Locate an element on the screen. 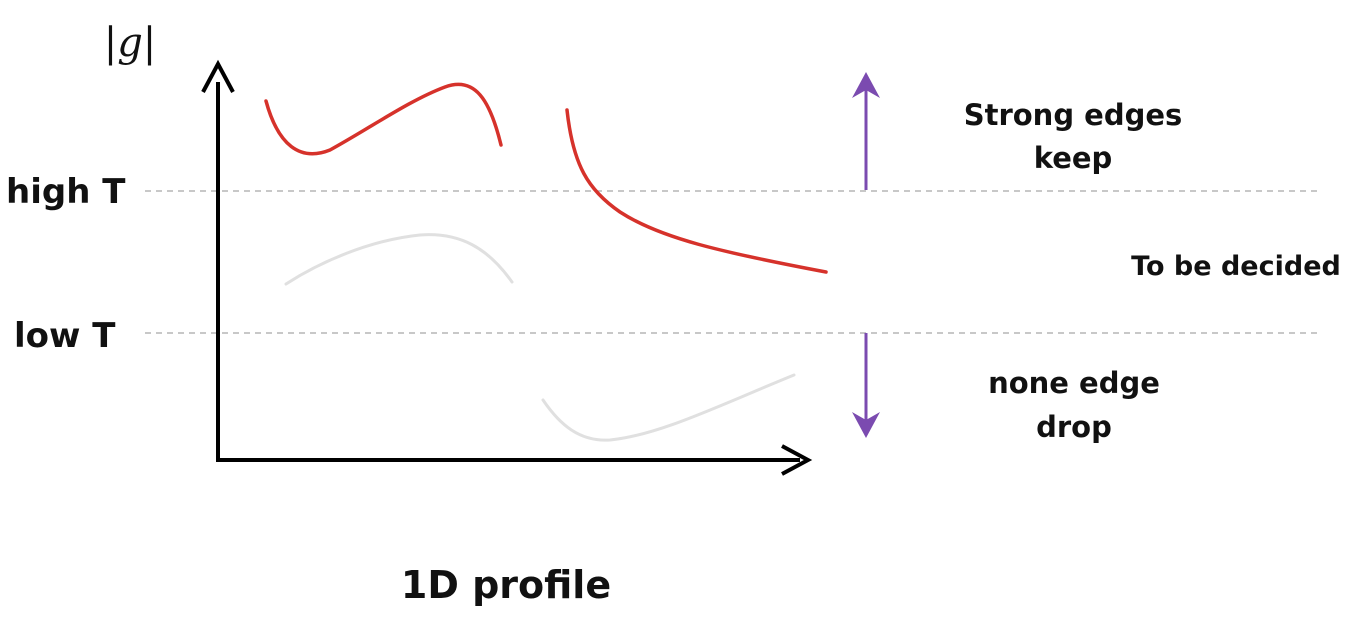  keep-label: keep is located at coordinates (1073, 158).